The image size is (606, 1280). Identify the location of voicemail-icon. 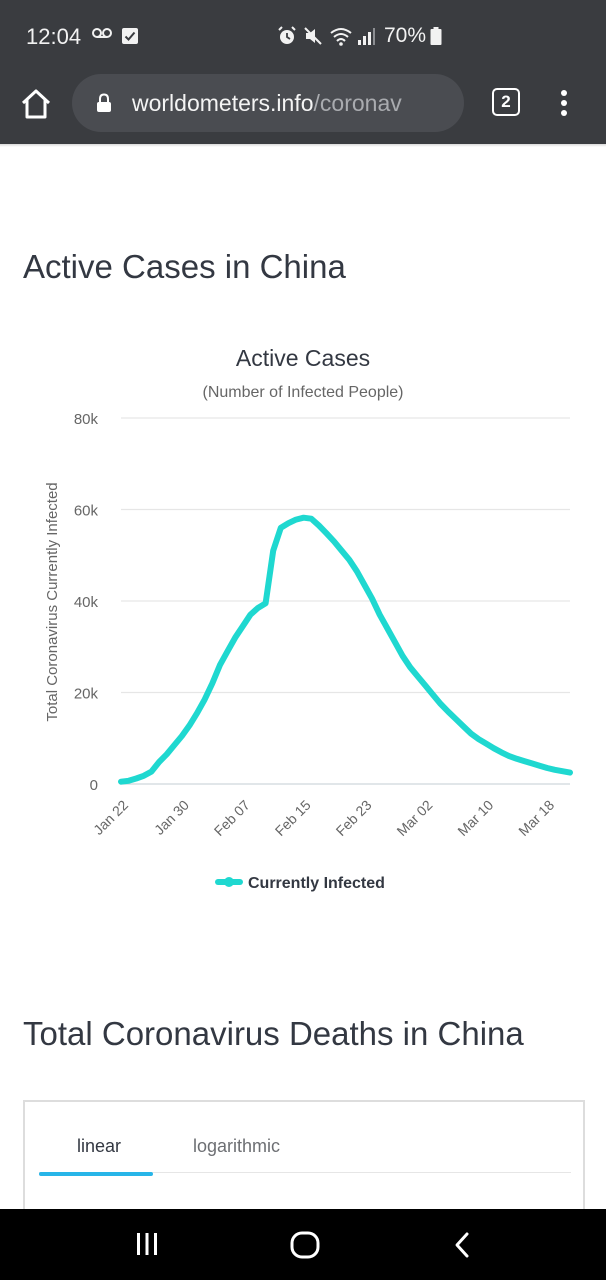
(102, 33).